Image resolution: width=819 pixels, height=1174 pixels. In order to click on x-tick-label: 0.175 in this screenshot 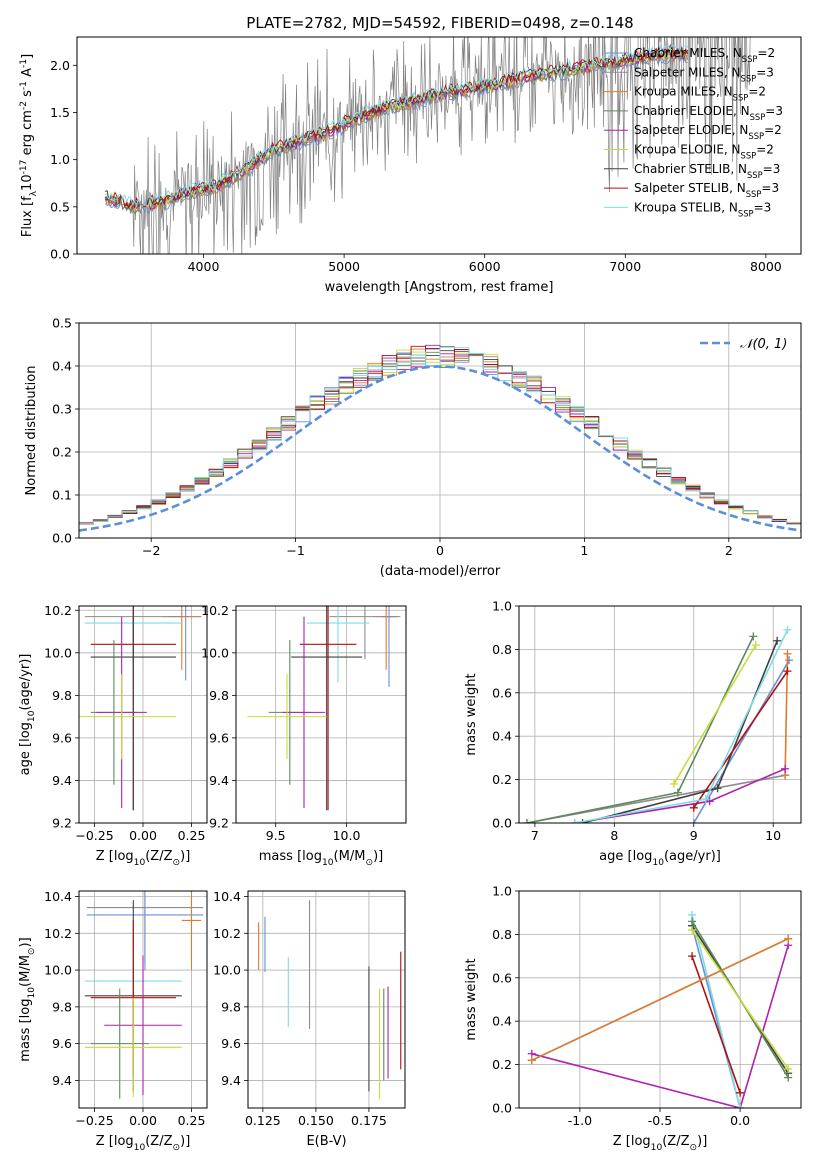, I will do `click(369, 1120)`.